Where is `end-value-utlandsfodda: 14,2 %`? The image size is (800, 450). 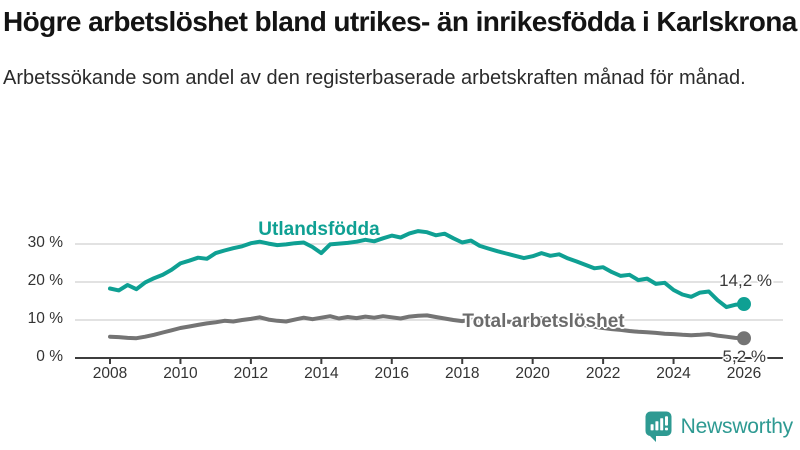 end-value-utlandsfodda: 14,2 % is located at coordinates (745, 280).